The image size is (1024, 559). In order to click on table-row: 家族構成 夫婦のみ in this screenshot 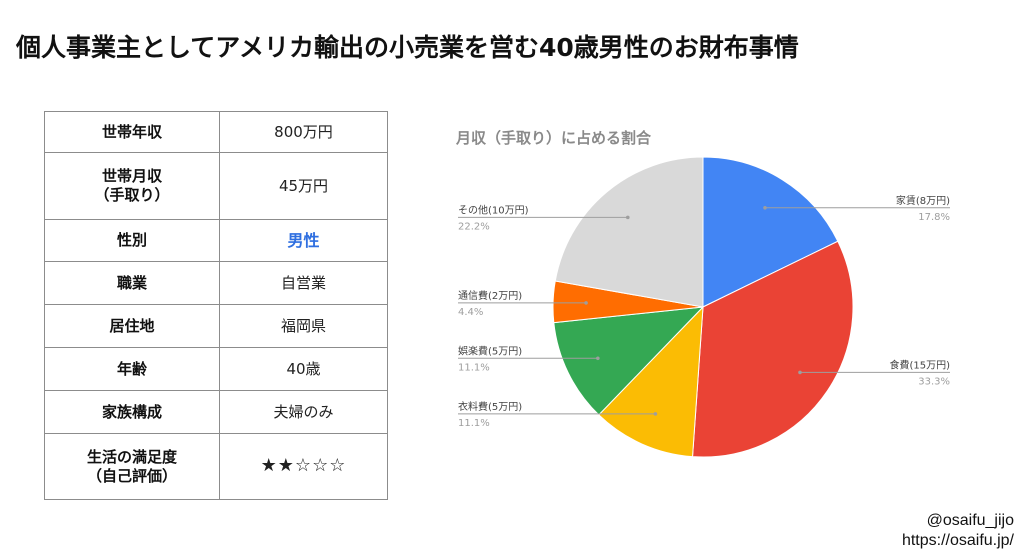, I will do `click(216, 412)`.